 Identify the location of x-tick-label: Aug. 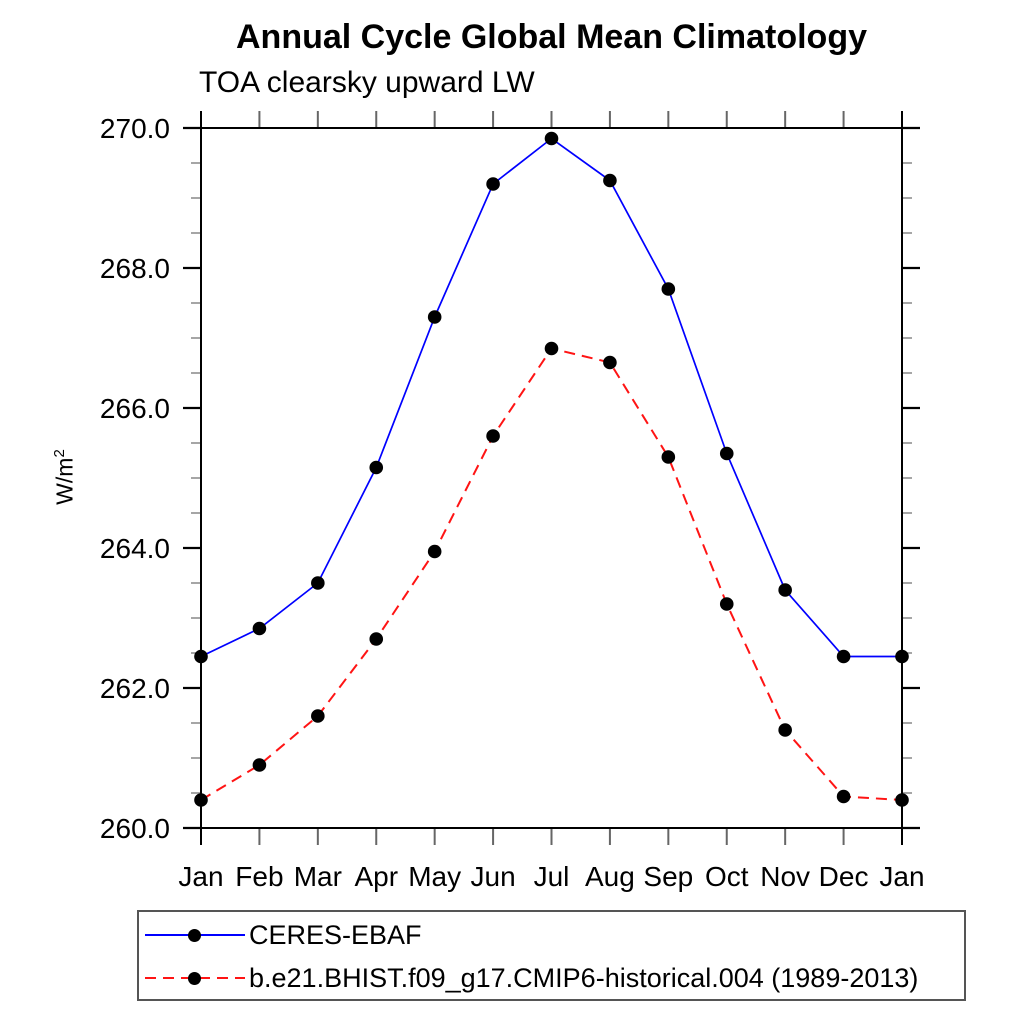
(610, 876).